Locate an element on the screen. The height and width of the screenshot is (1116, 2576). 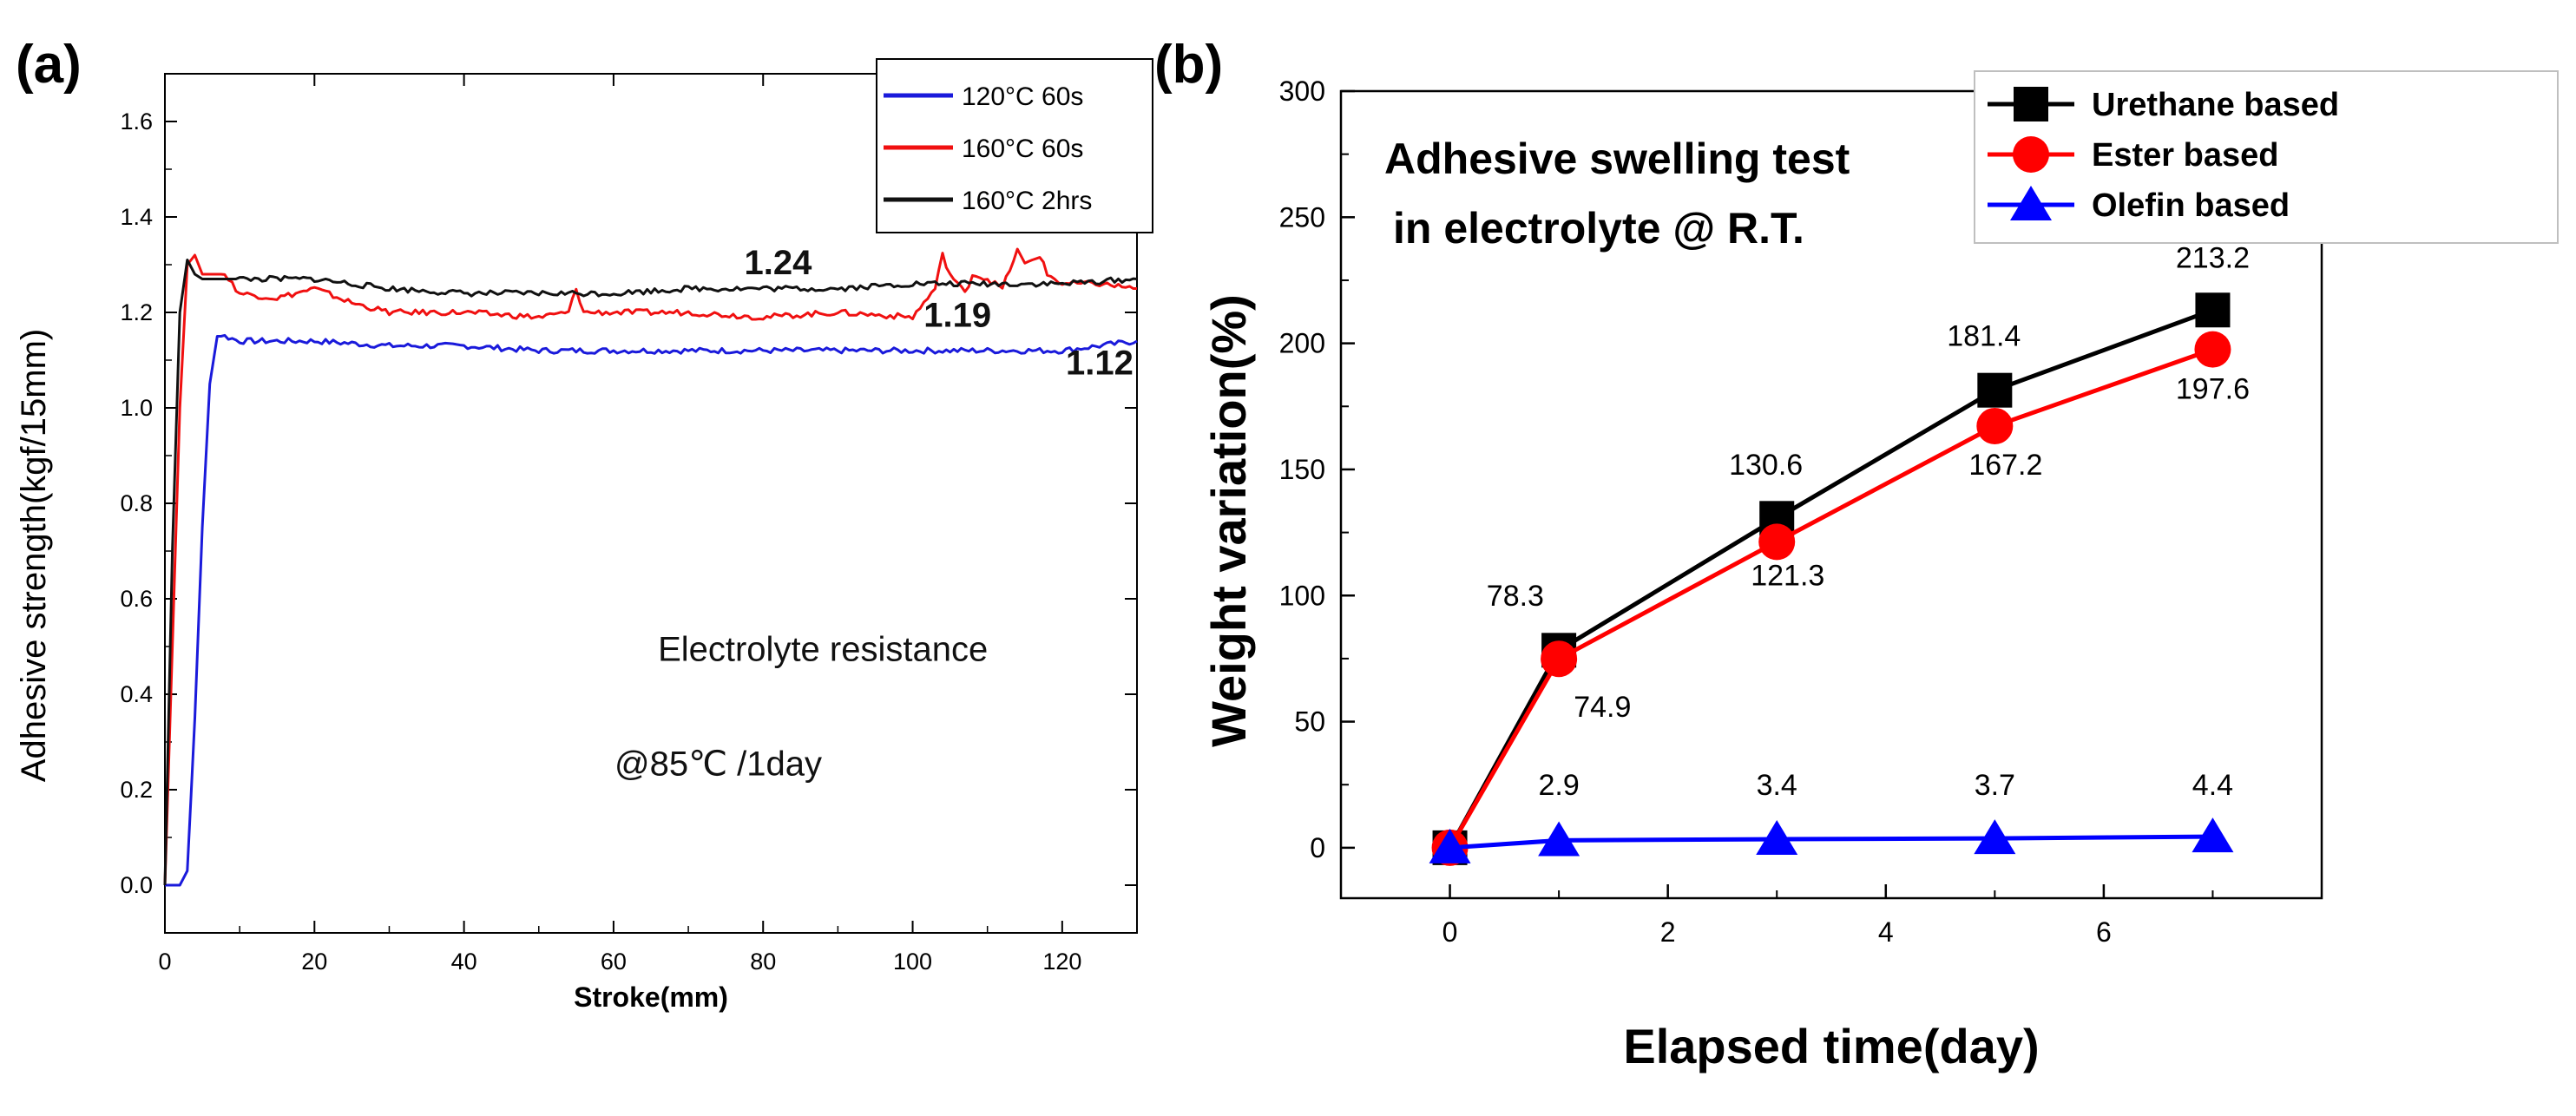
data-label: 181.4 is located at coordinates (1984, 336).